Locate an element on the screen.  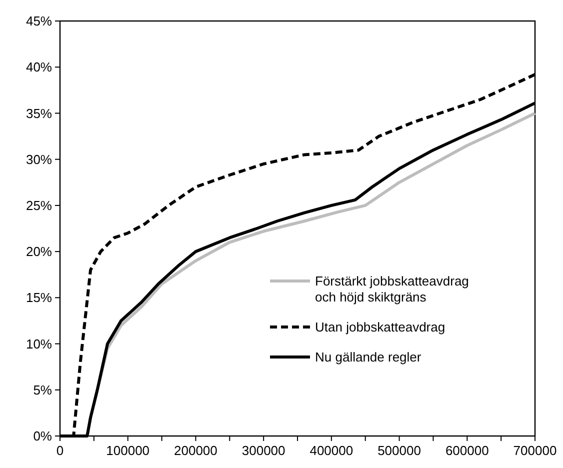
y-tick-label: 40% is located at coordinates (39, 67).